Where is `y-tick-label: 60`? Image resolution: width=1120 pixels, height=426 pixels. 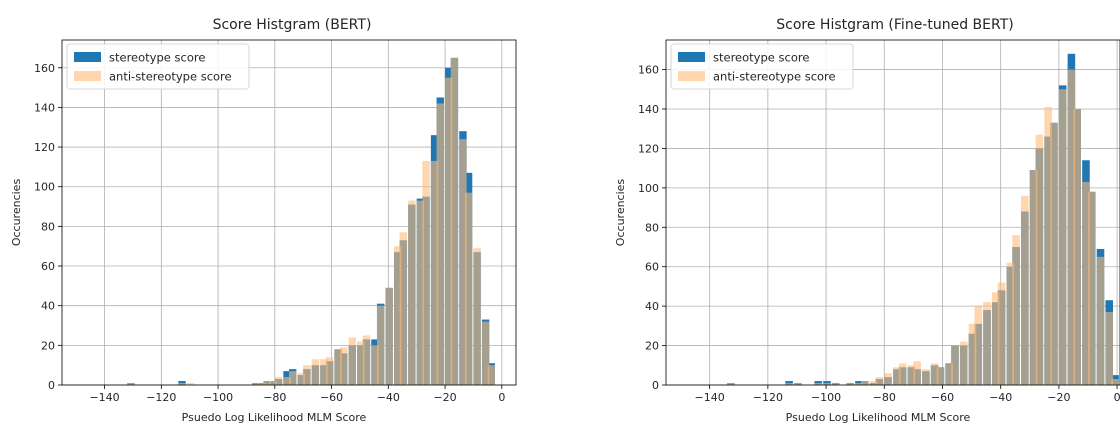
y-tick-label: 60 is located at coordinates (48, 266).